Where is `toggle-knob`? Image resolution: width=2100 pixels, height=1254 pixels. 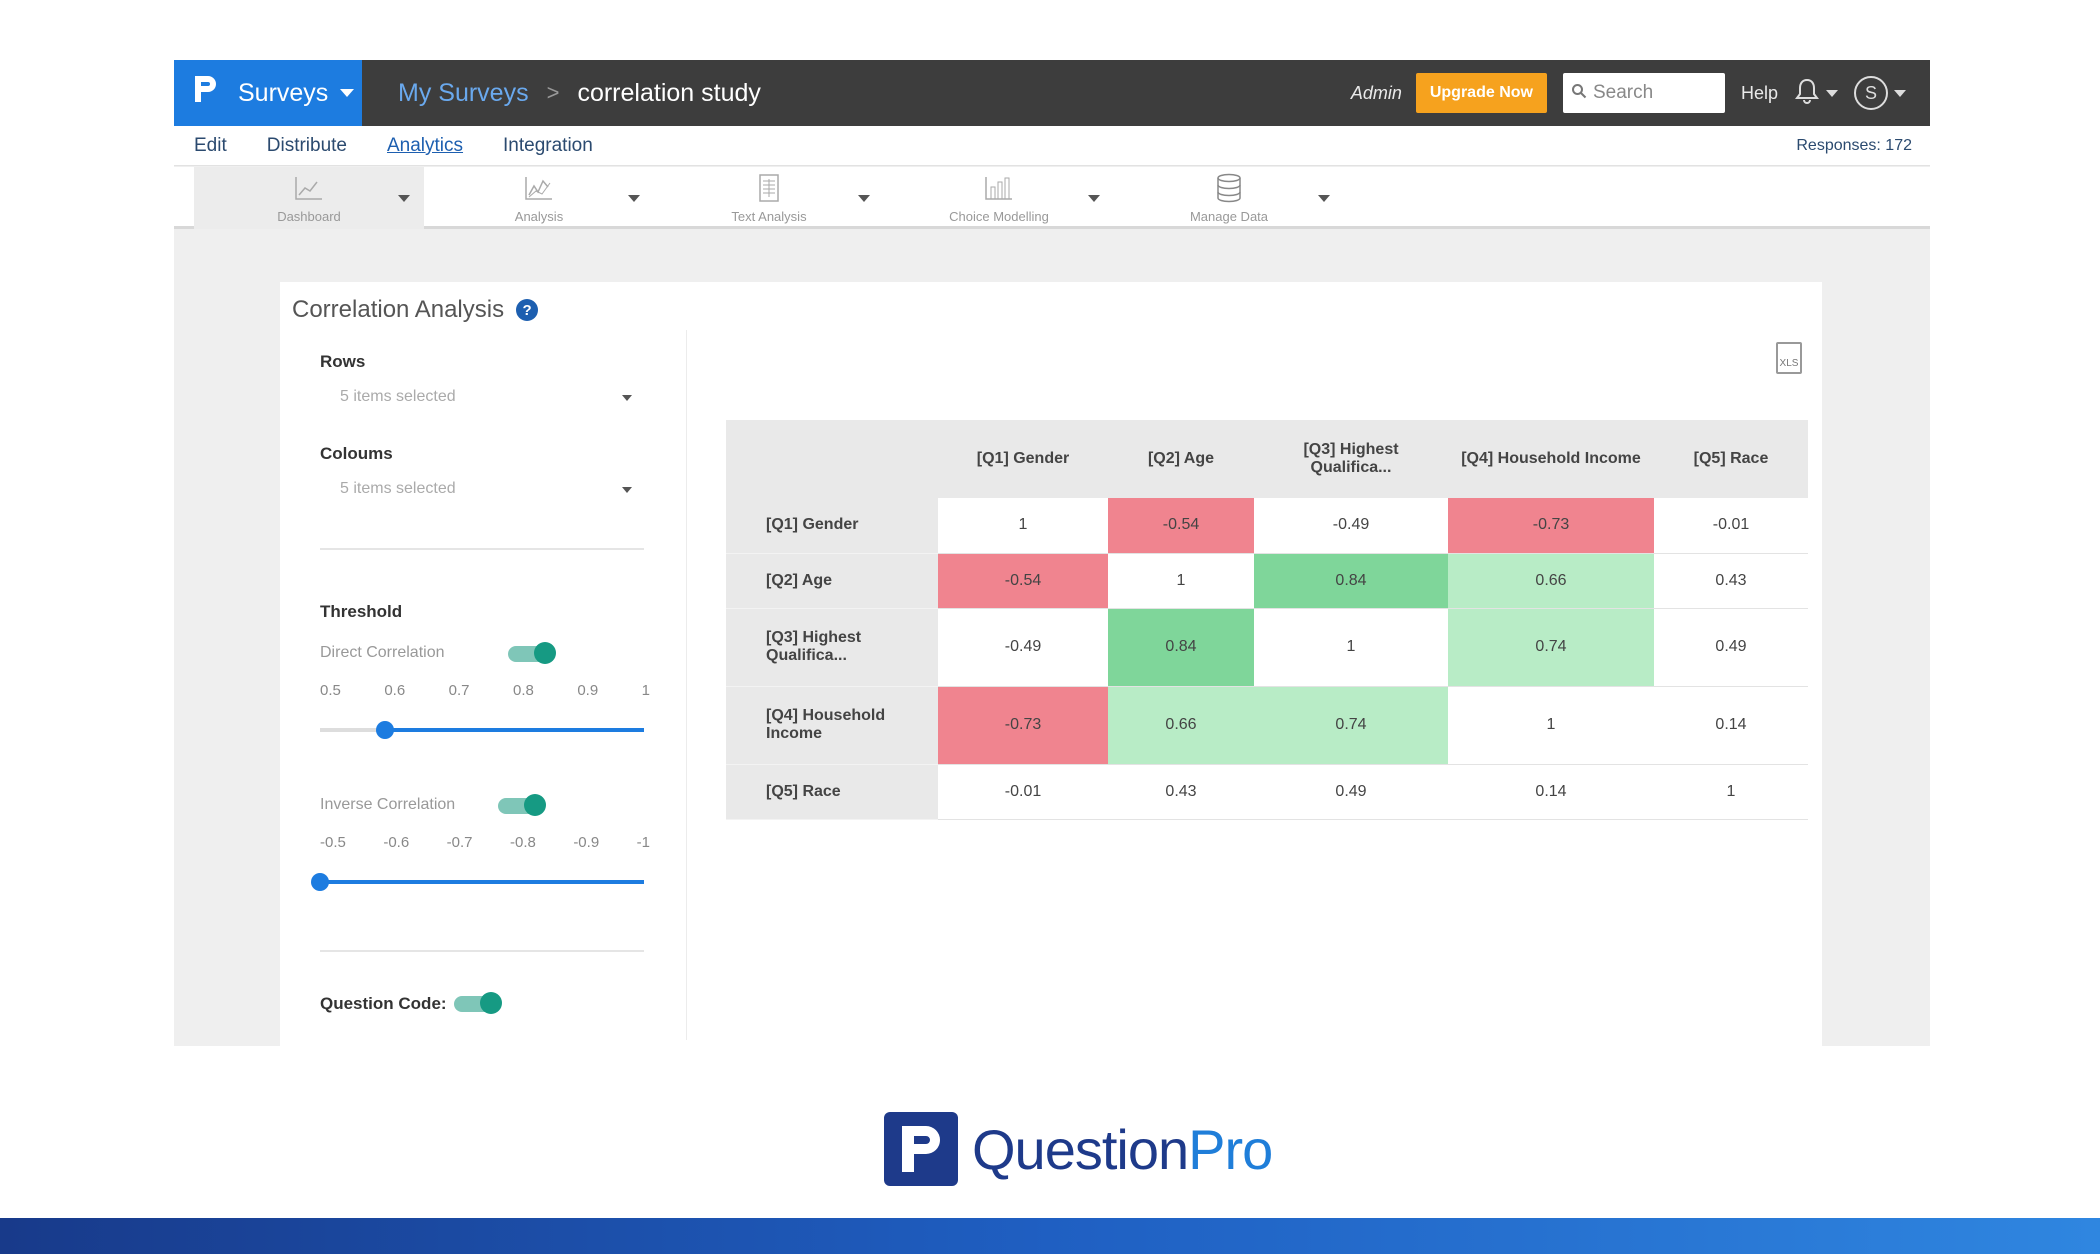 toggle-knob is located at coordinates (535, 805).